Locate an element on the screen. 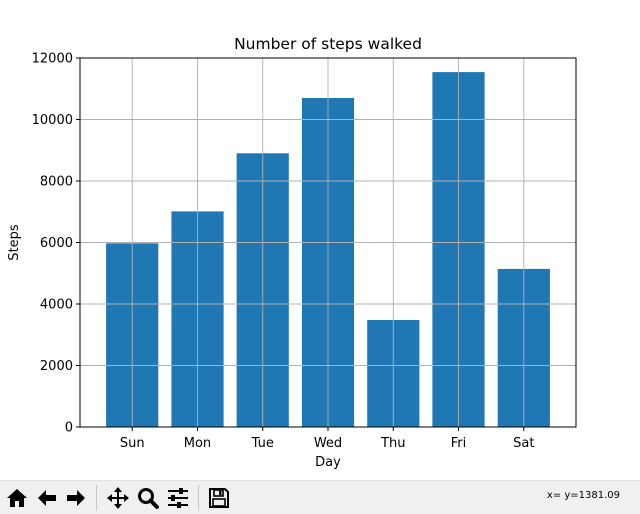  zoom-icon is located at coordinates (148, 498).